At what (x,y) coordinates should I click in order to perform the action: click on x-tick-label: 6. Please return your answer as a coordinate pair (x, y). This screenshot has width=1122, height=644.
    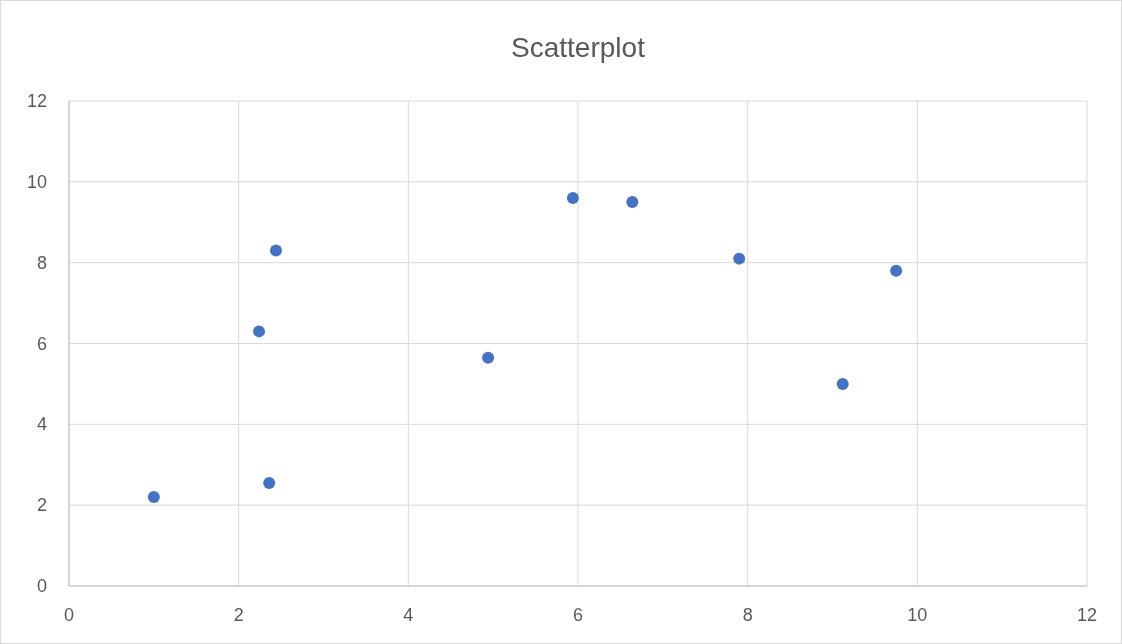
    Looking at the image, I should click on (578, 615).